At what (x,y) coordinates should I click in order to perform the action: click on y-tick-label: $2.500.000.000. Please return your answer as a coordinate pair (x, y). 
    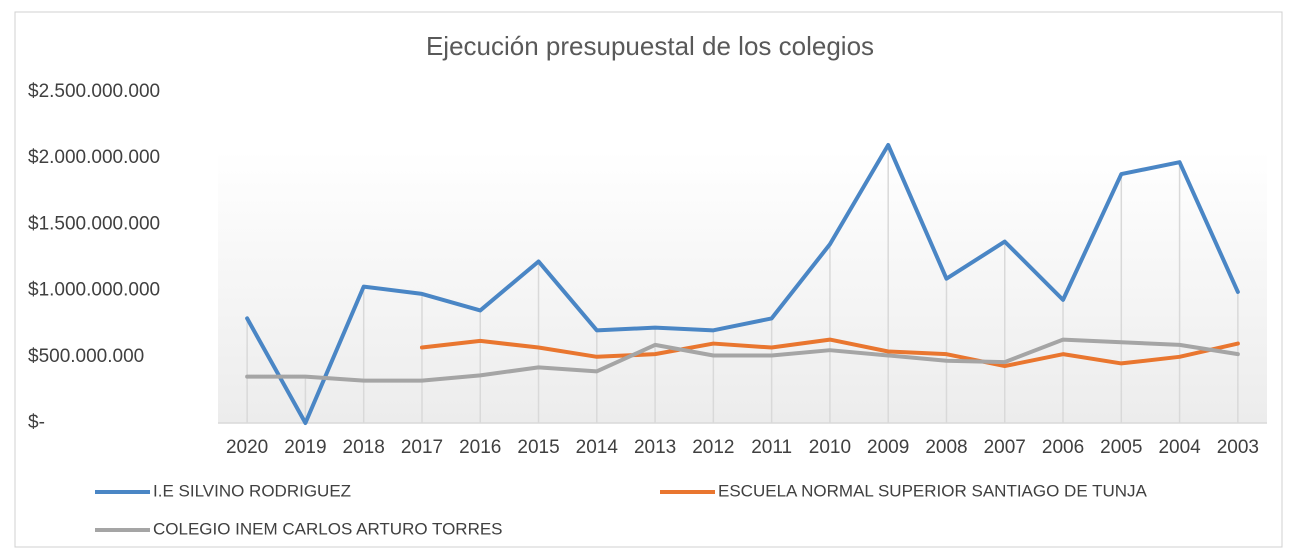
    Looking at the image, I should click on (94, 91).